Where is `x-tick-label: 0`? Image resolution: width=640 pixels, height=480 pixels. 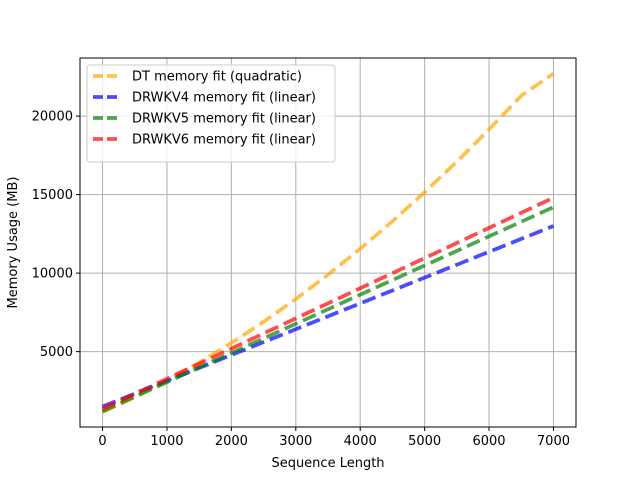
x-tick-label: 0 is located at coordinates (102, 441).